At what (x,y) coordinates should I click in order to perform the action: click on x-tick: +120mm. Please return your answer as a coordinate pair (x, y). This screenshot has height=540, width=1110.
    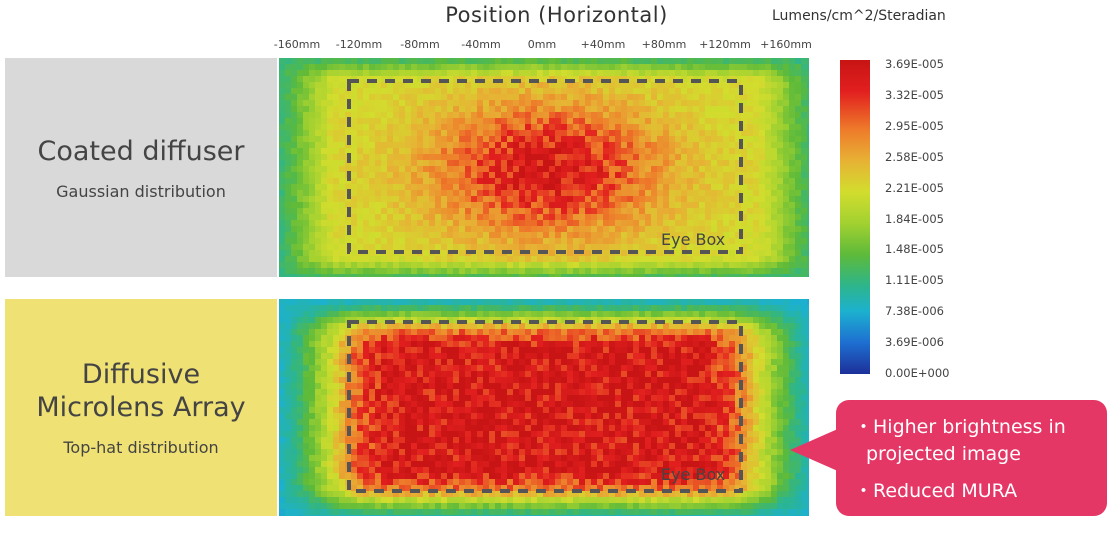
    Looking at the image, I should click on (725, 44).